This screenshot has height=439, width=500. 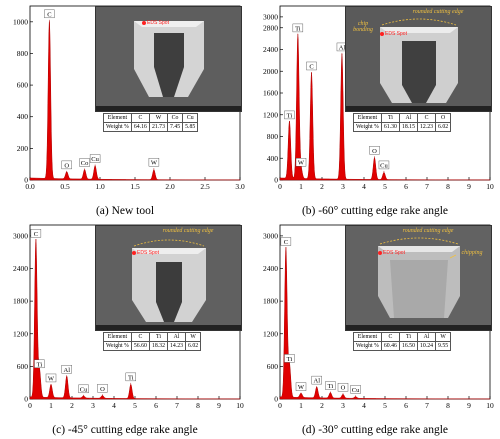 I want to click on x-tick-label: 6, so click(x=406, y=405).